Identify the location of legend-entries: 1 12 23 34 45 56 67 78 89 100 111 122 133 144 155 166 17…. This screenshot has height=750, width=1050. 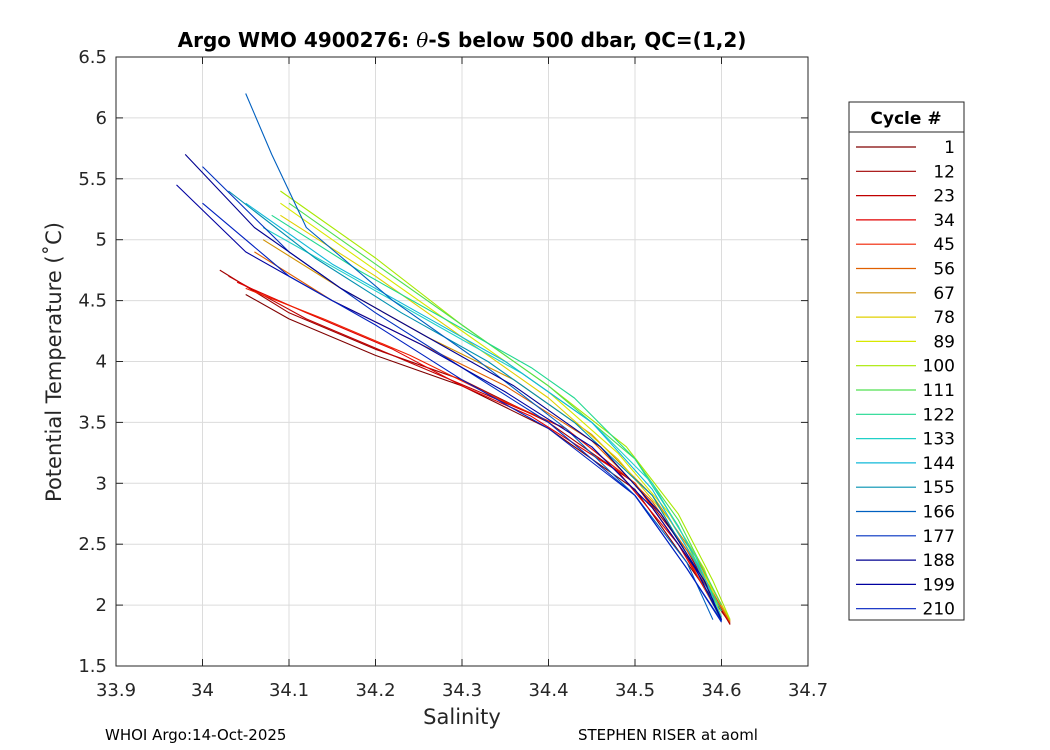
(905, 379).